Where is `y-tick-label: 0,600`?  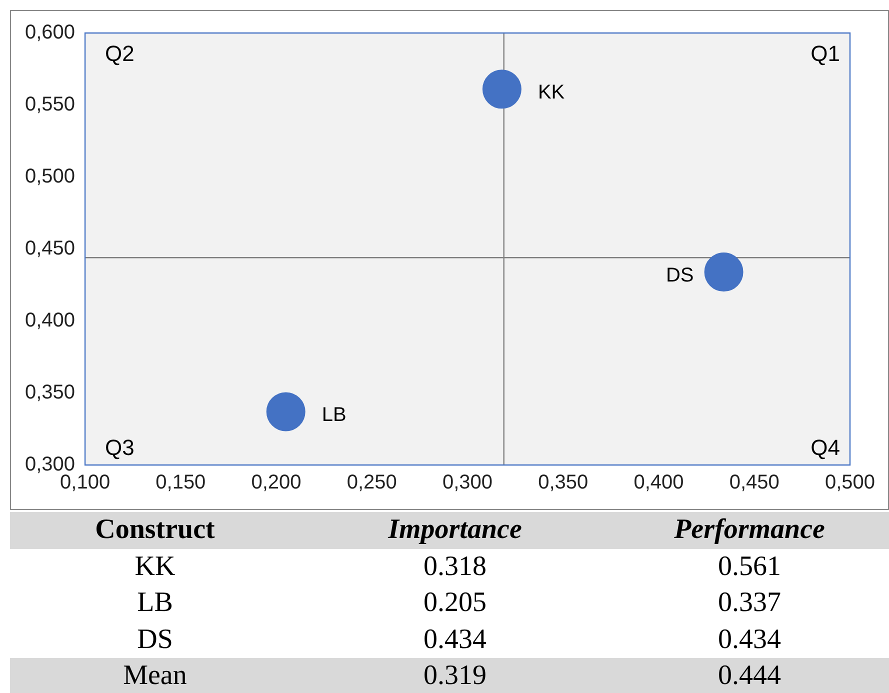
y-tick-label: 0,600 is located at coordinates (50, 33).